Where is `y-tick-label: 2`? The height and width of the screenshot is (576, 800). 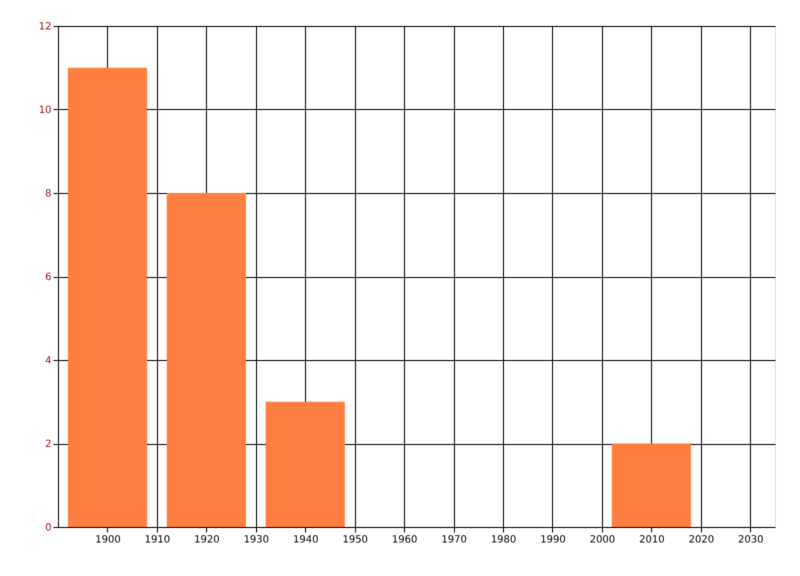
y-tick-label: 2 is located at coordinates (48, 444).